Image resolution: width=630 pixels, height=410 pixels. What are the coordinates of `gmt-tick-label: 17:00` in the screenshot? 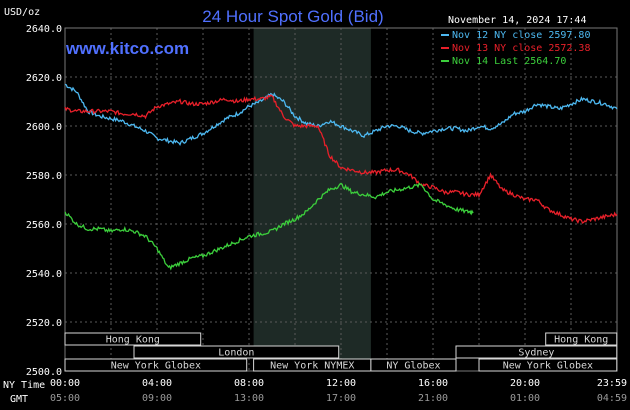 It's located at (341, 398).